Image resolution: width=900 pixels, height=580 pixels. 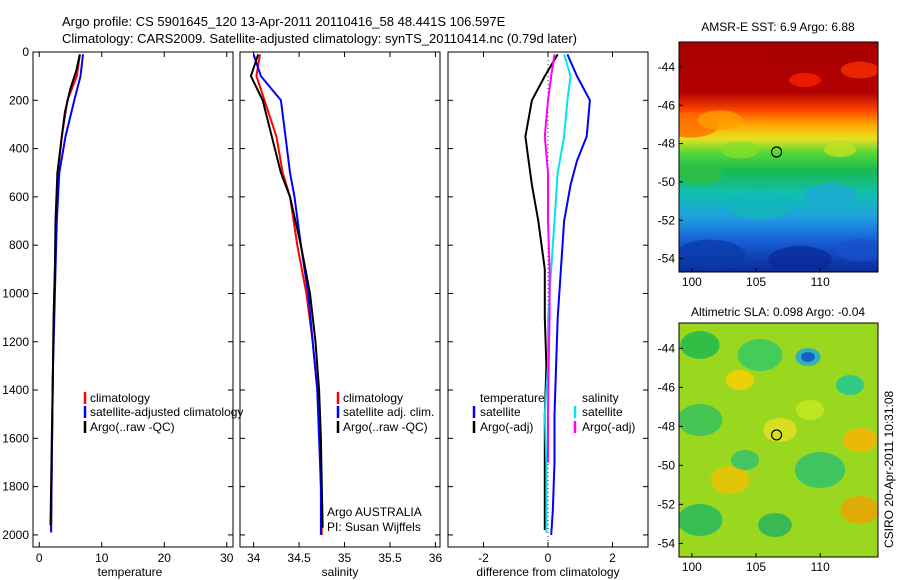 What do you see at coordinates (15, 390) in the screenshot?
I see `y-tick-label: 1400` at bounding box center [15, 390].